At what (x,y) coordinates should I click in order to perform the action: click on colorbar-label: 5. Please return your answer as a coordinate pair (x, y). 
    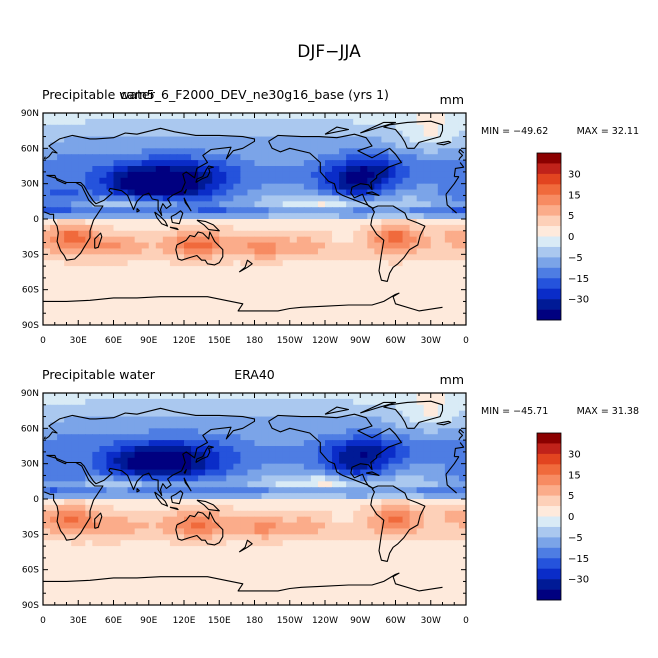
    Looking at the image, I should click on (571, 216).